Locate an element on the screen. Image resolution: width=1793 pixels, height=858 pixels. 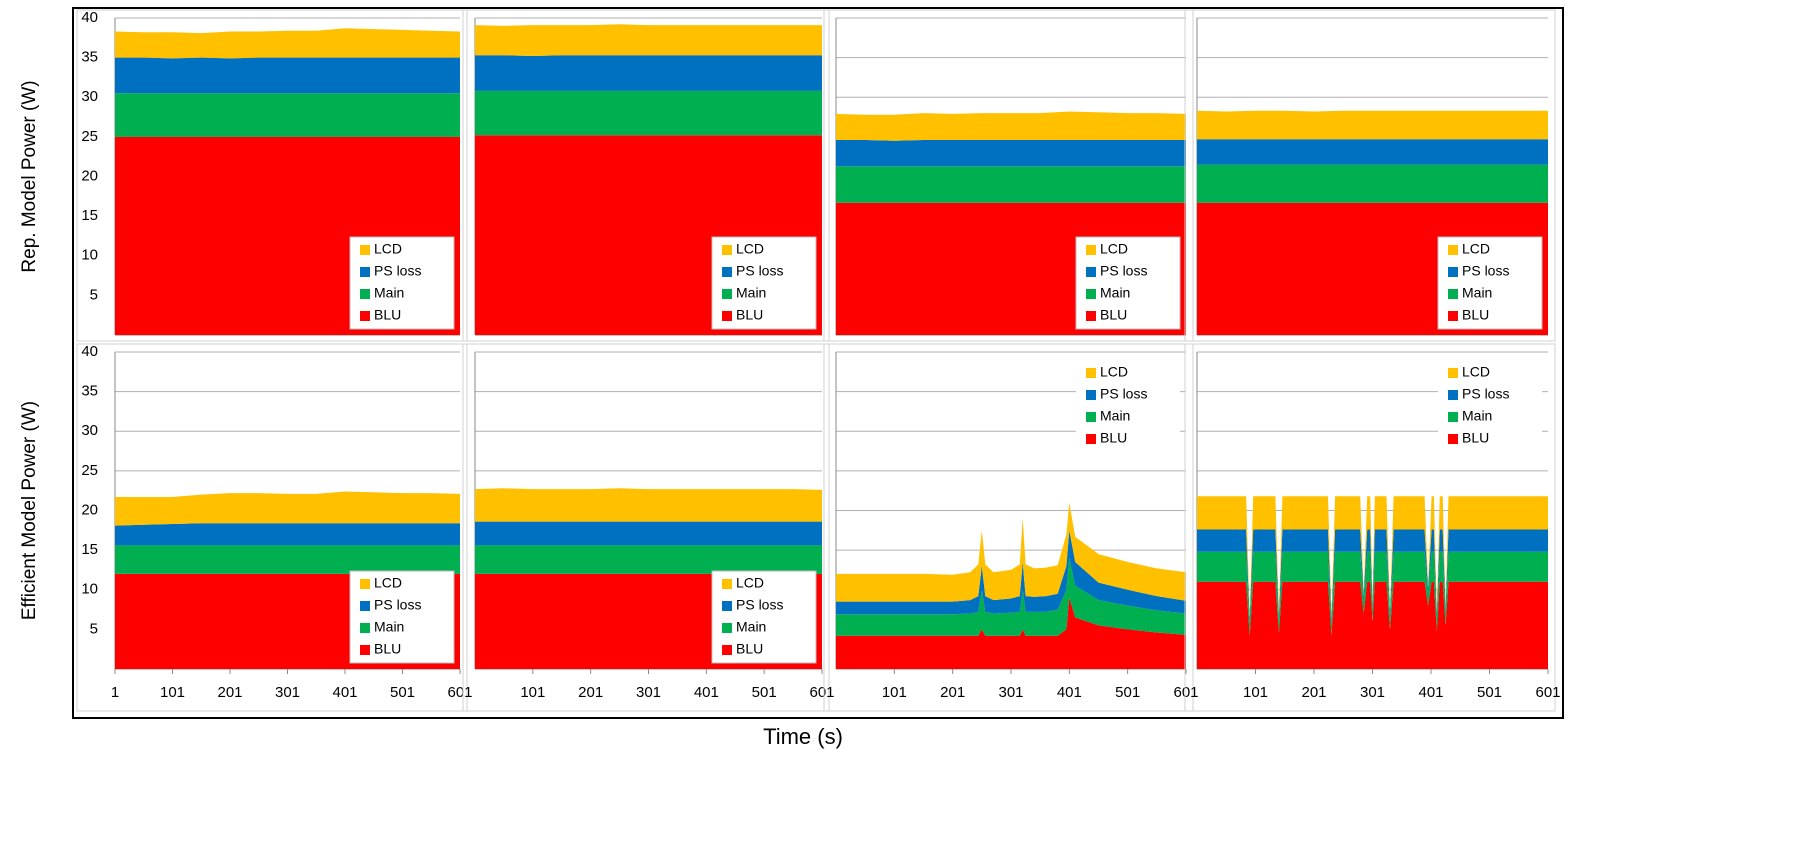
y-tick-label: 40 is located at coordinates (89, 351).